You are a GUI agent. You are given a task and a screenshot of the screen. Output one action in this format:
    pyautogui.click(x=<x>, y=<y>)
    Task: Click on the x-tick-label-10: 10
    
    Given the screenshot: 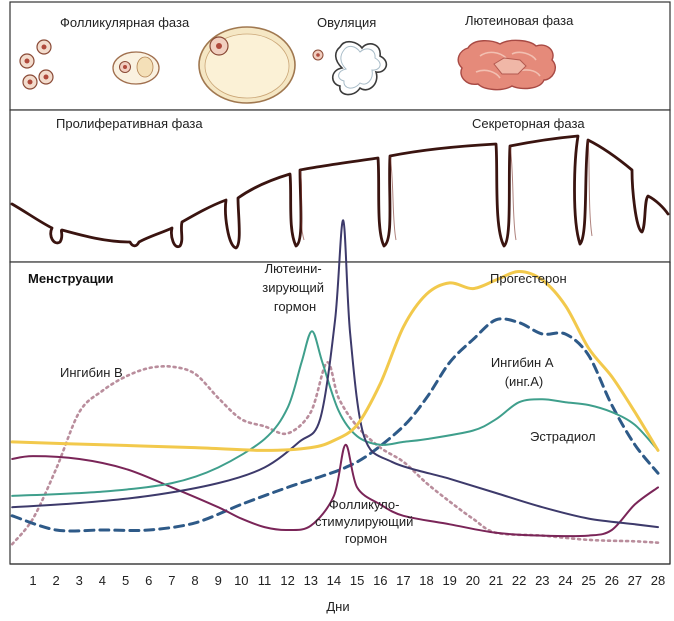 What is the action you would take?
    pyautogui.click(x=241, y=580)
    